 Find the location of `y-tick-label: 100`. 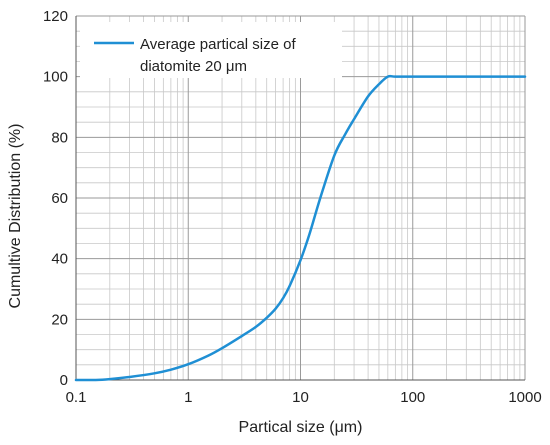

y-tick-label: 100 is located at coordinates (55, 77).